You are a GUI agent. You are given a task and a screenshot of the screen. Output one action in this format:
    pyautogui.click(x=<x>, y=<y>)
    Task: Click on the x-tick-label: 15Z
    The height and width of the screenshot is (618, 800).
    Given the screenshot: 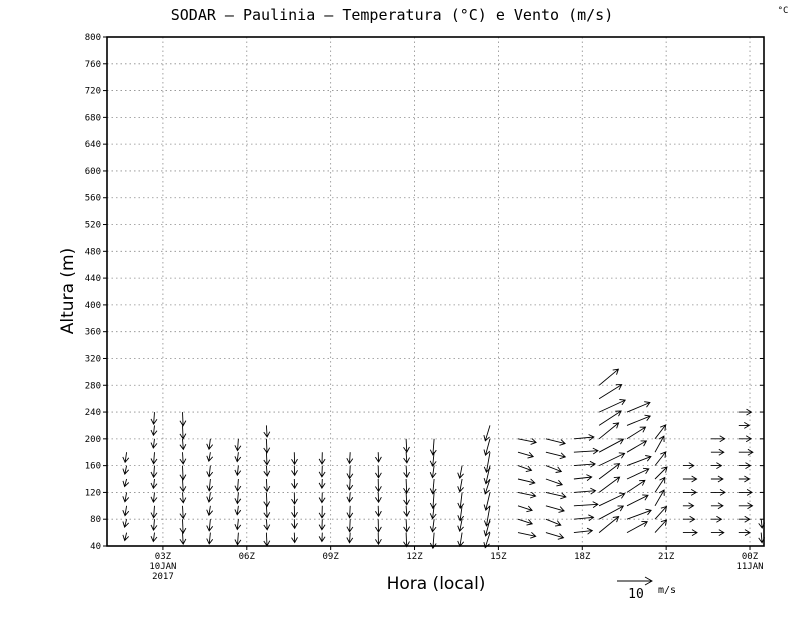 What is the action you would take?
    pyautogui.click(x=498, y=557)
    